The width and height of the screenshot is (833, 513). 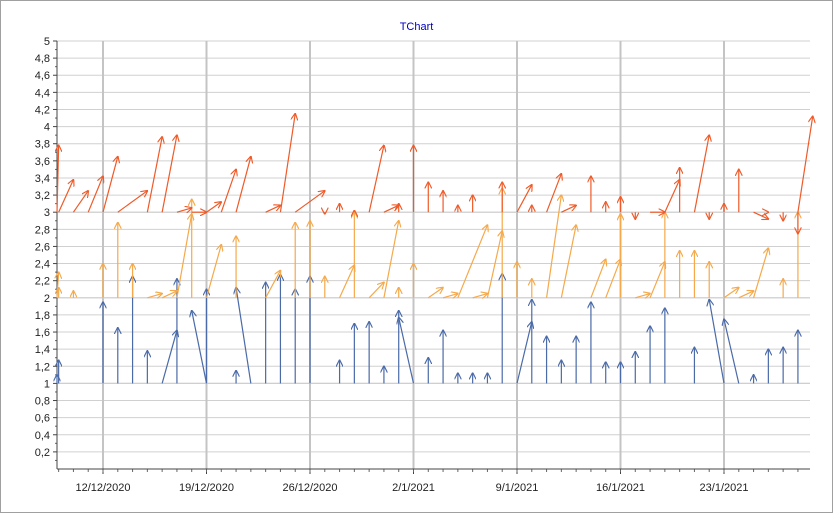 What do you see at coordinates (42, 76) in the screenshot?
I see `y-tick-label: 4,6` at bounding box center [42, 76].